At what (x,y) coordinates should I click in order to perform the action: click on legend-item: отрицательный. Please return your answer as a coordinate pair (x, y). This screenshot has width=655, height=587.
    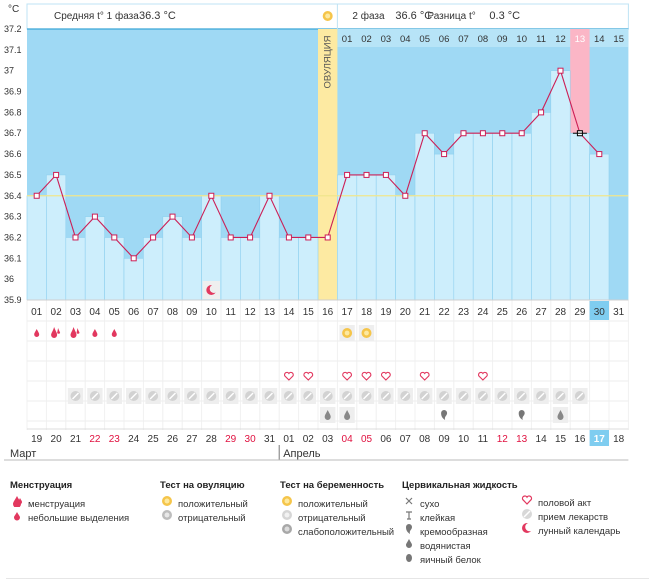
    Looking at the image, I should click on (212, 518).